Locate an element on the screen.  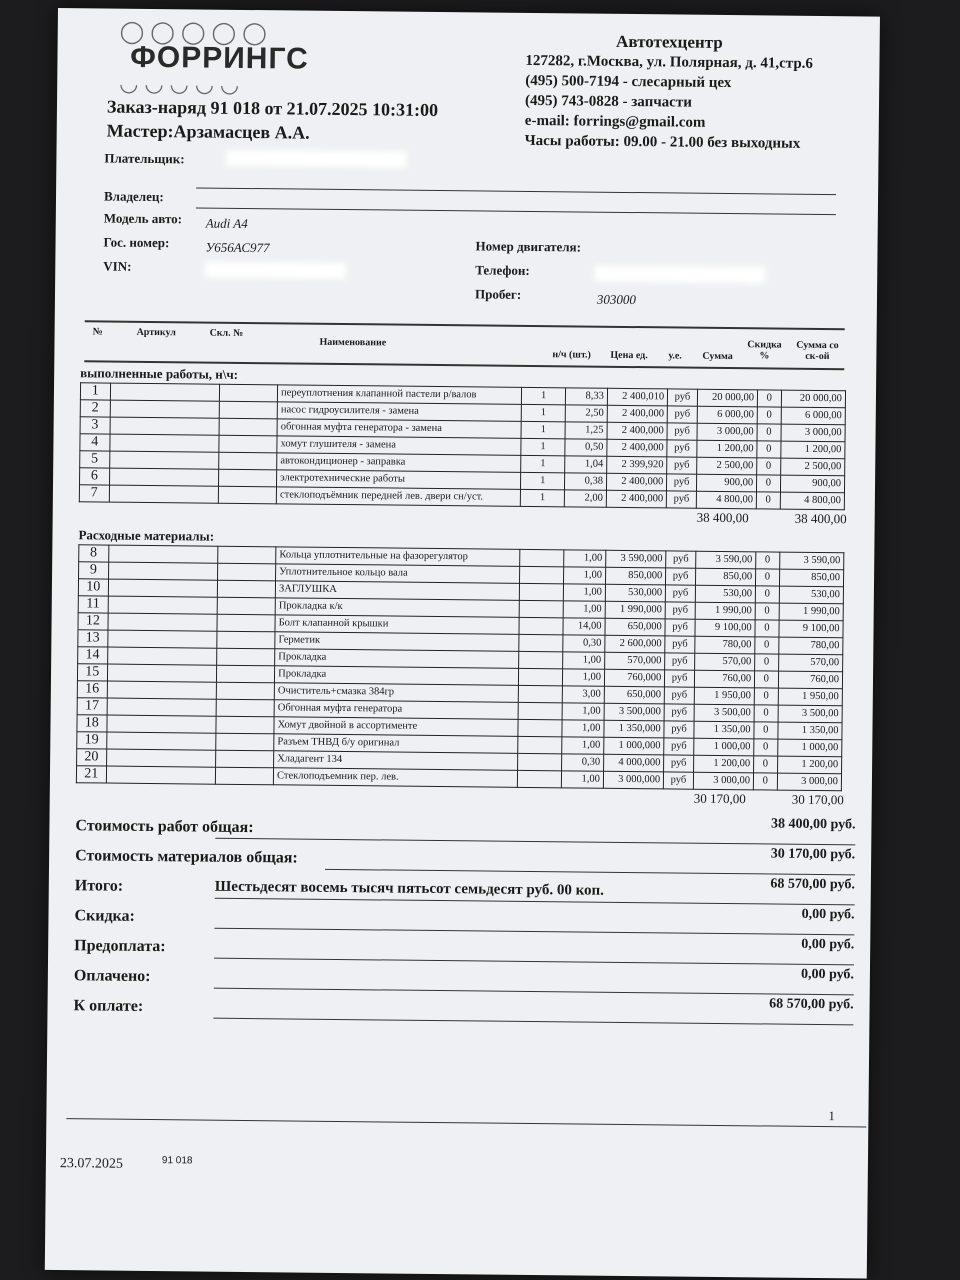
model-value: Audi A4 is located at coordinates (226, 223).